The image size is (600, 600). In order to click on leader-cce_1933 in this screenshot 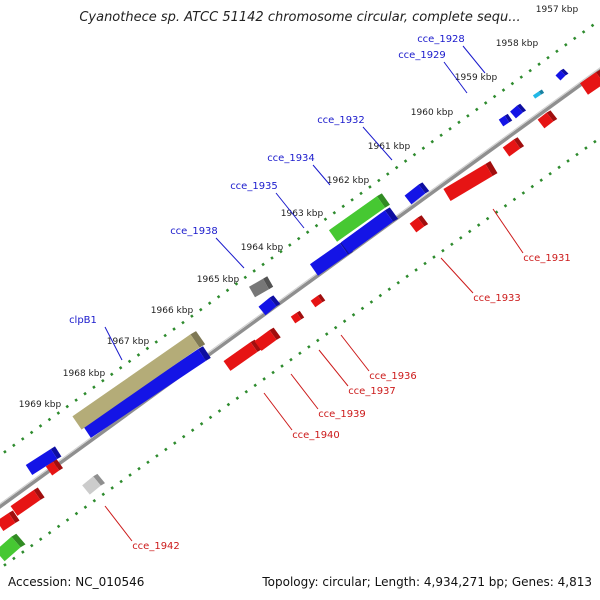, I will do `click(457, 275)`.